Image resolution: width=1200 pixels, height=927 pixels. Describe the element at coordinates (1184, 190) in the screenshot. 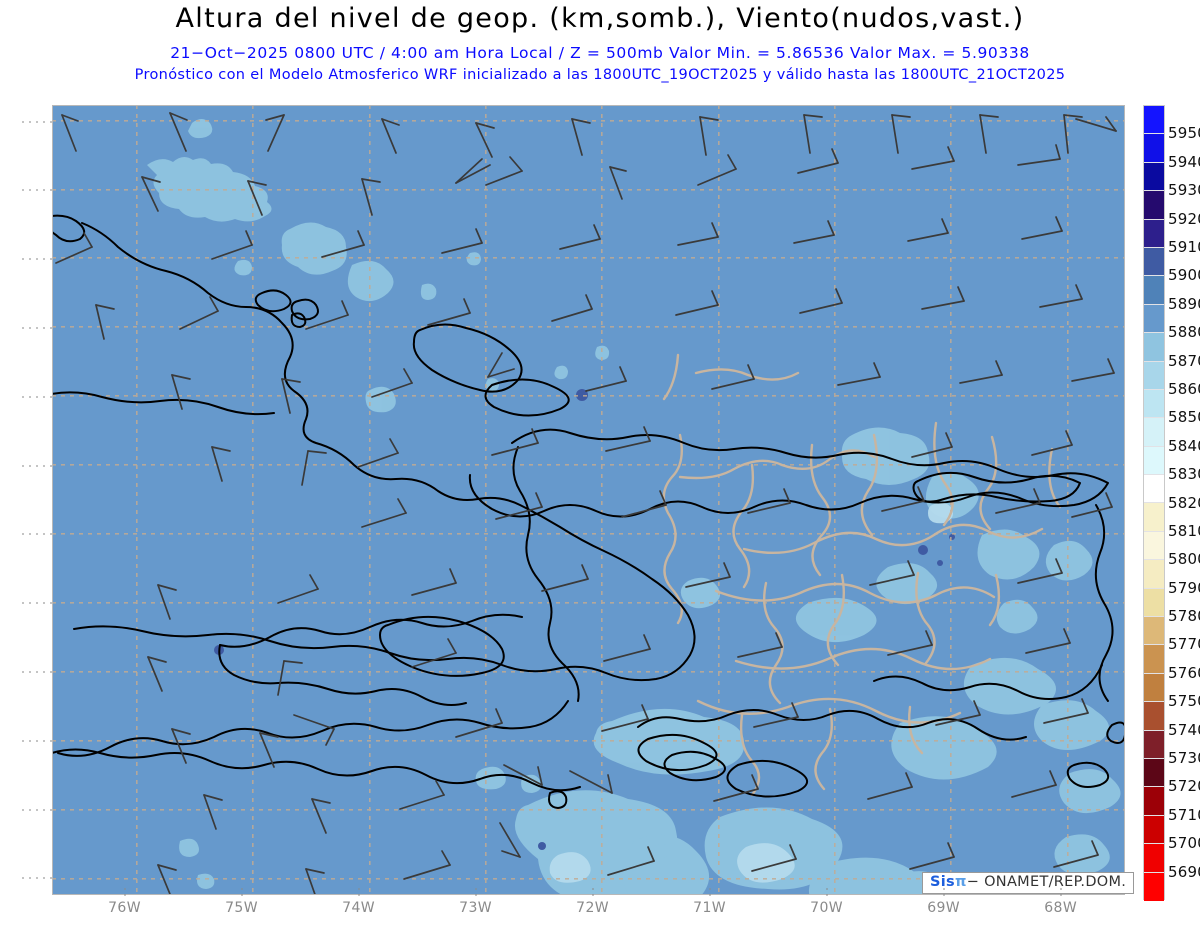

I see `colorbar-tick-label: 5930` at that location.